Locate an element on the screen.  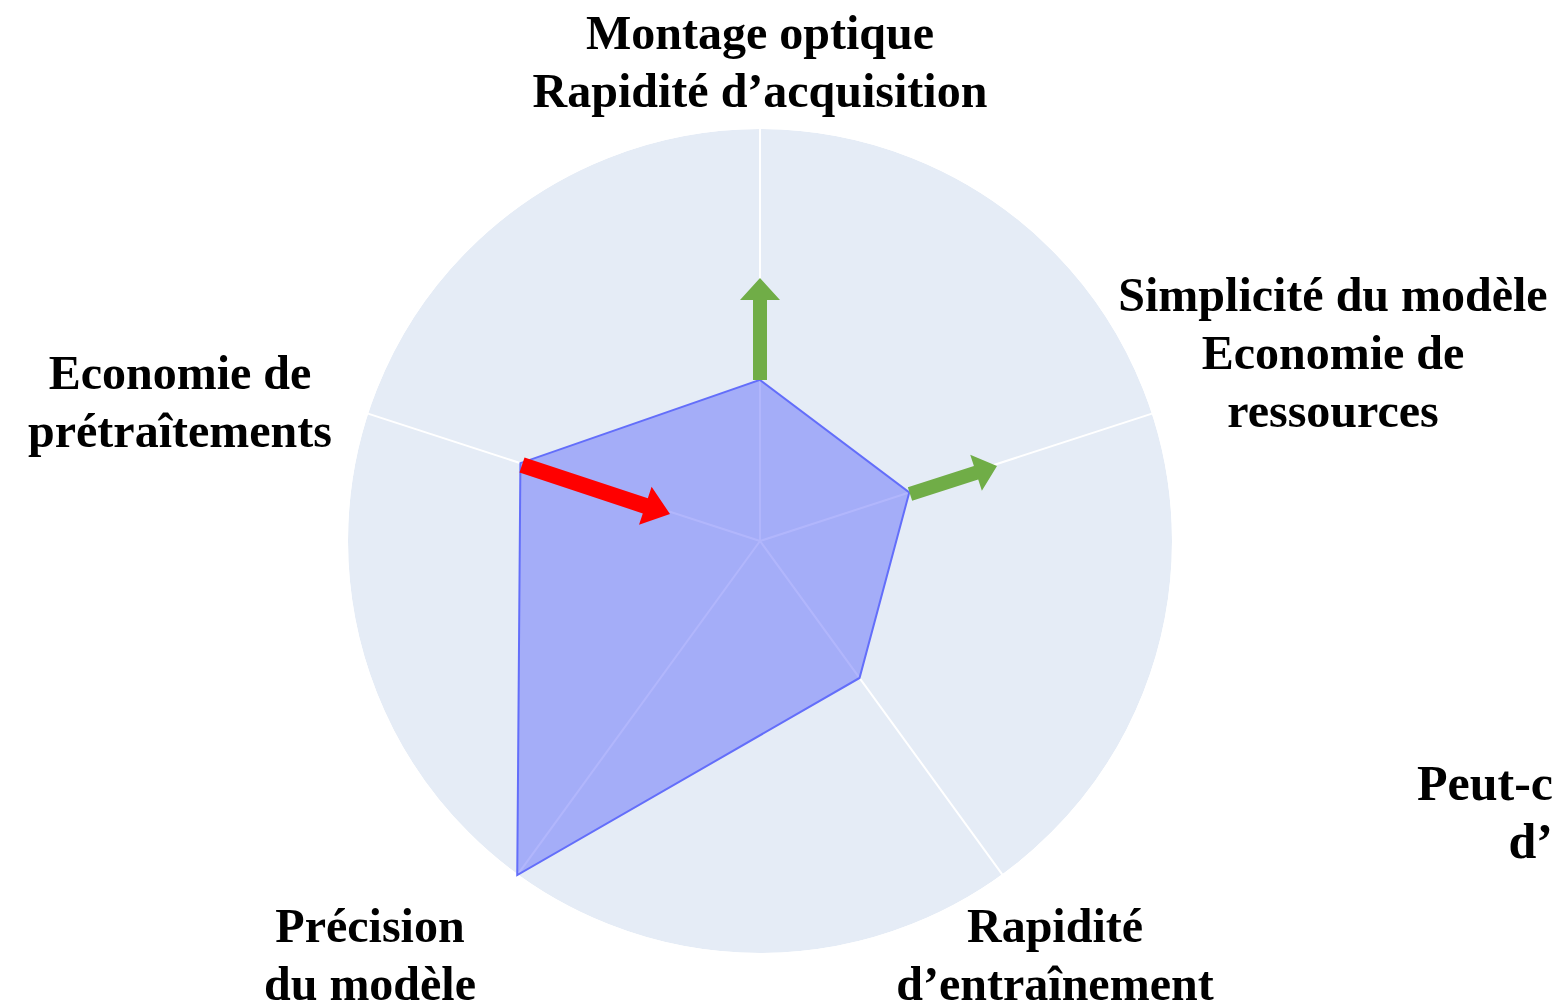
spoke-label: Rapidité d’entraînement is located at coordinates (1055, 951).